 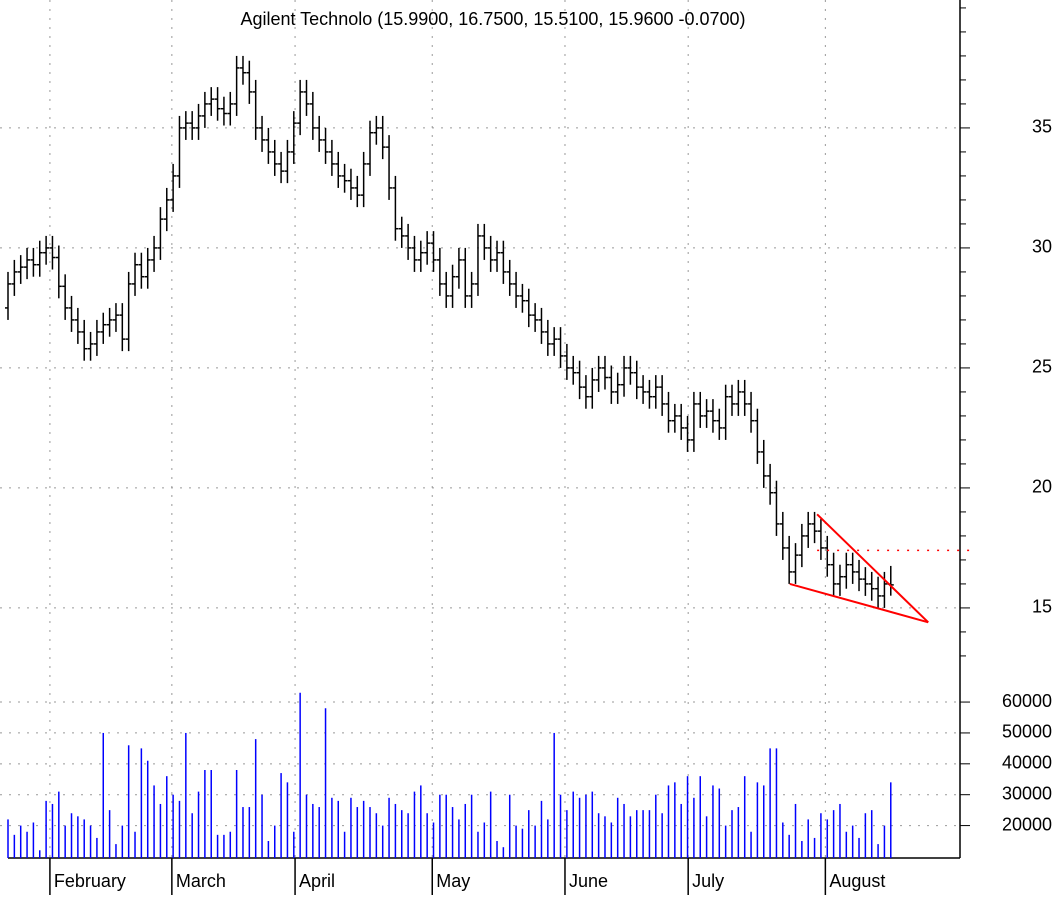 What do you see at coordinates (1042, 607) in the screenshot?
I see `y-tick-label: 15` at bounding box center [1042, 607].